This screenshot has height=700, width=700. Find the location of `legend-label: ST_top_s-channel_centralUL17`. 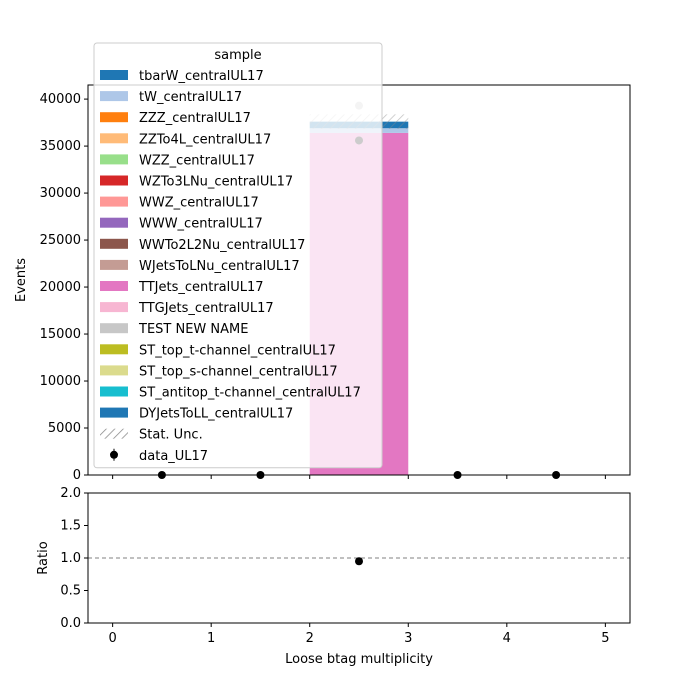

legend-label: ST_top_s-channel_centralUL17 is located at coordinates (238, 371).